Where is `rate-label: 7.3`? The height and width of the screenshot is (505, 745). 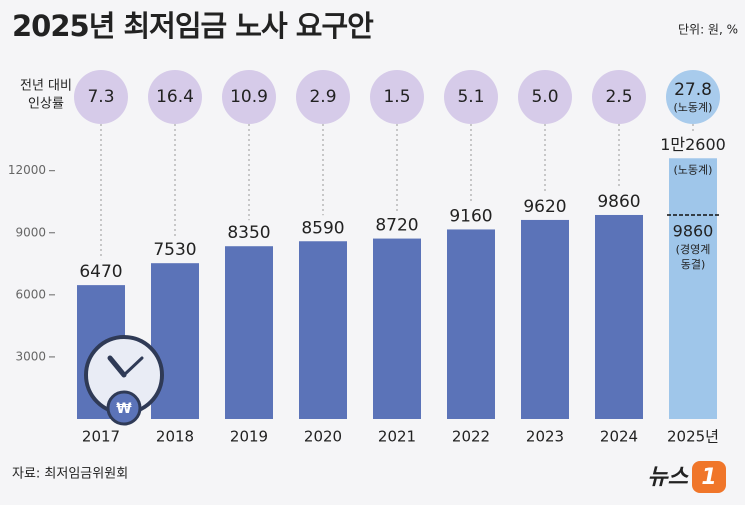
rate-label: 7.3 is located at coordinates (100, 97).